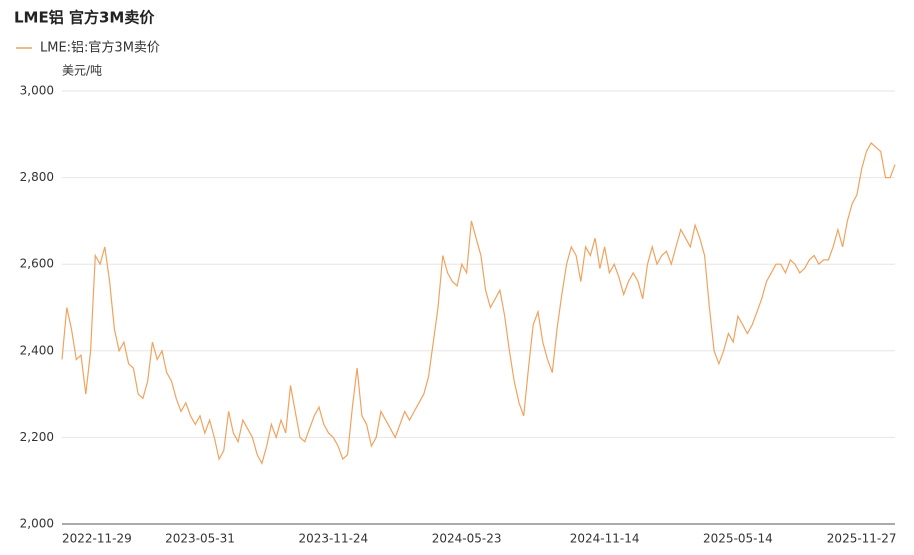 Image resolution: width=914 pixels, height=555 pixels. What do you see at coordinates (37, 177) in the screenshot?
I see `y-tick-label: 2,800` at bounding box center [37, 177].